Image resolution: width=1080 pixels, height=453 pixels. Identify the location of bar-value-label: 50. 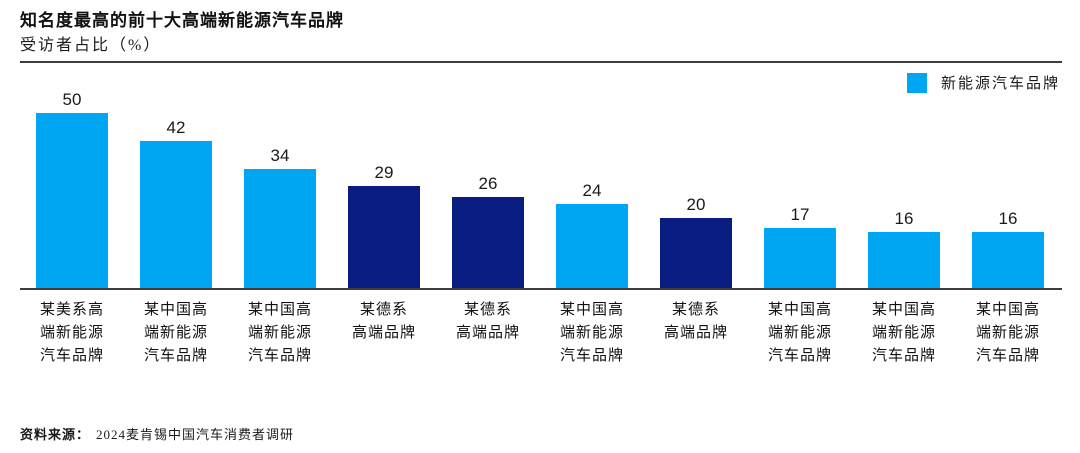
(72, 99).